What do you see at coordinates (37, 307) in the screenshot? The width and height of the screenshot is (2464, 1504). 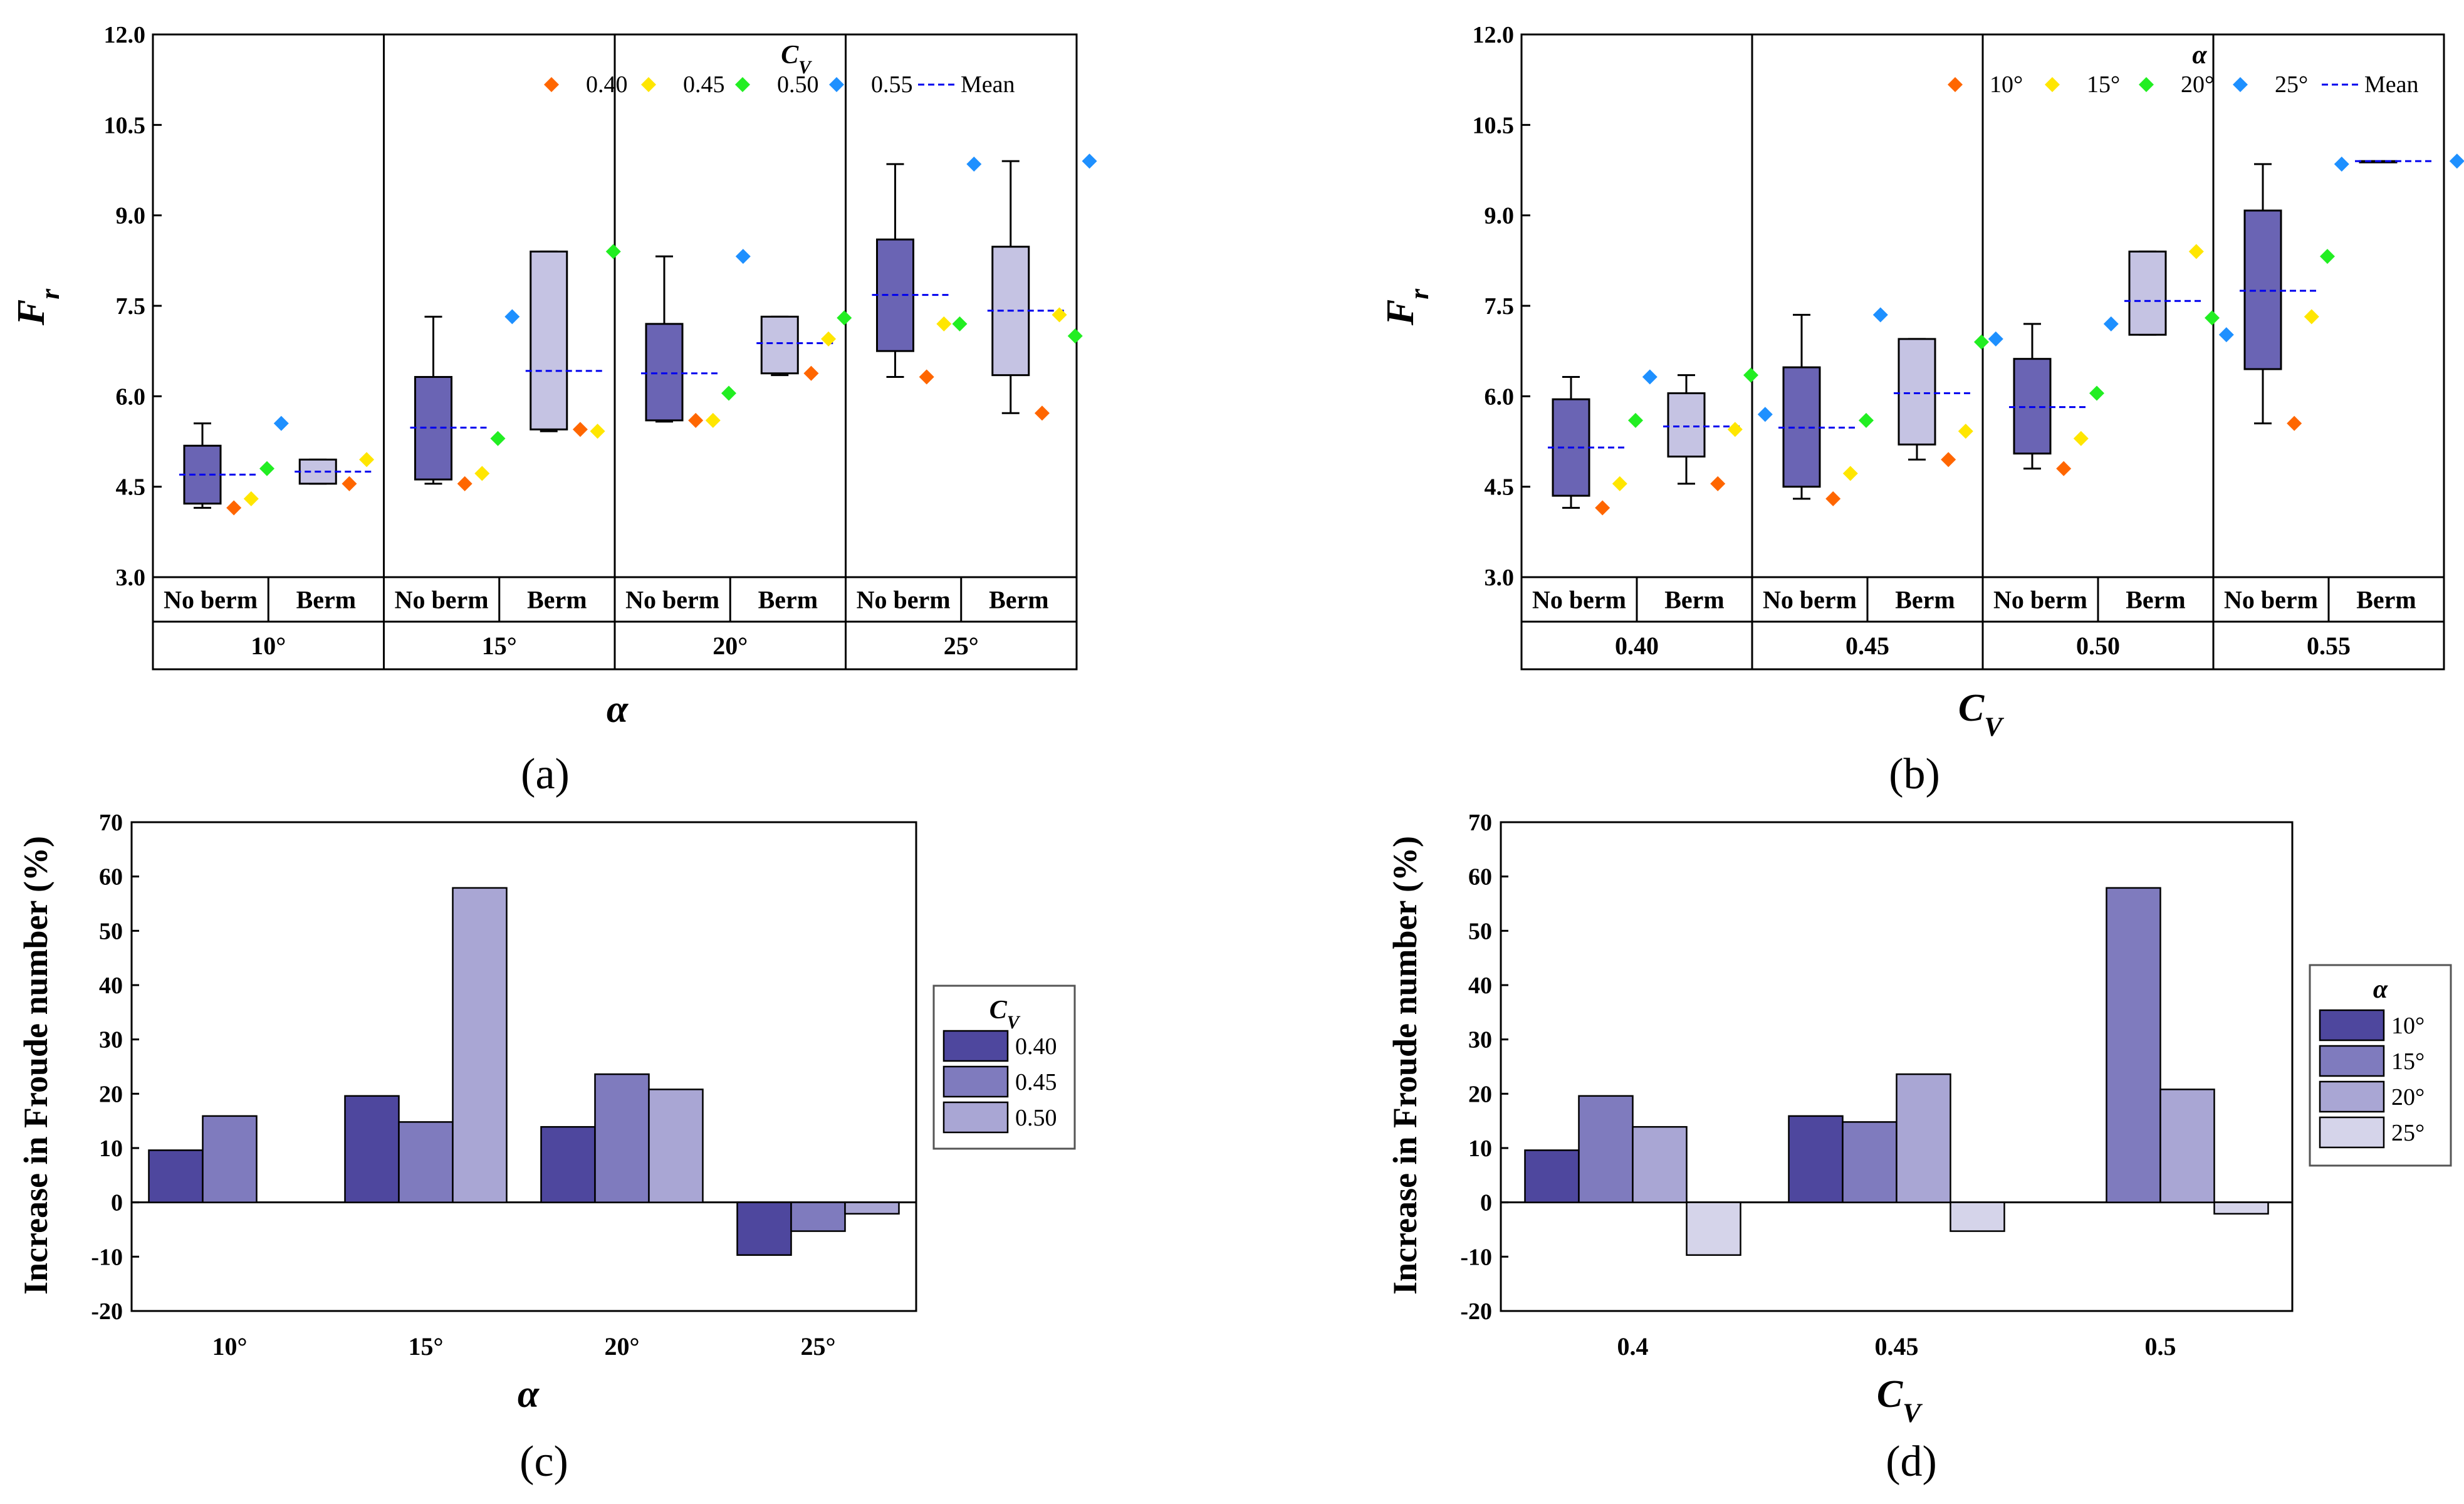 I see `y-axis-label-a: Fr` at bounding box center [37, 307].